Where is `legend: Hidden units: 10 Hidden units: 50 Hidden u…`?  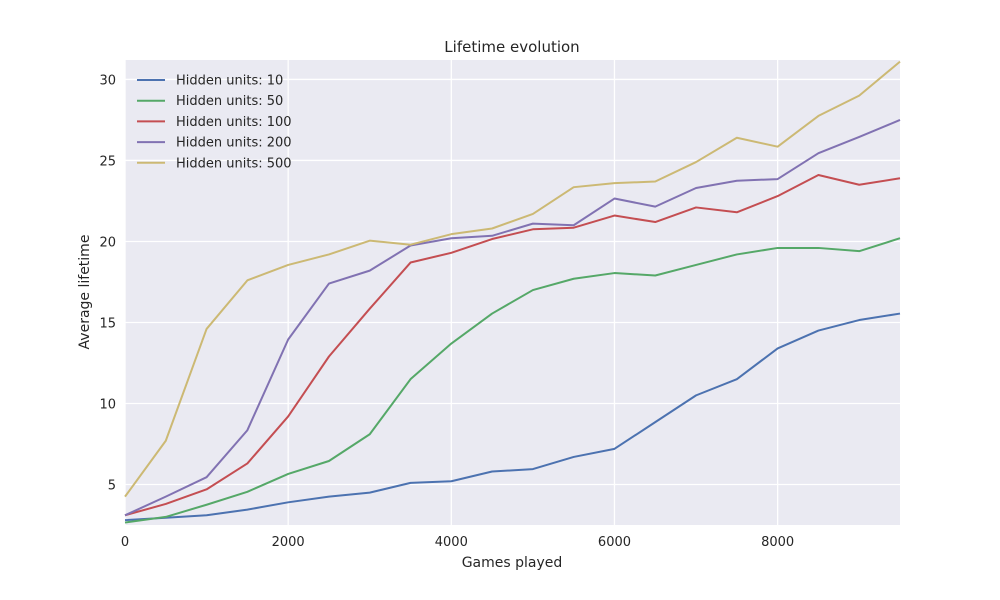 legend: Hidden units: 10 Hidden units: 50 Hidden u… is located at coordinates (214, 122).